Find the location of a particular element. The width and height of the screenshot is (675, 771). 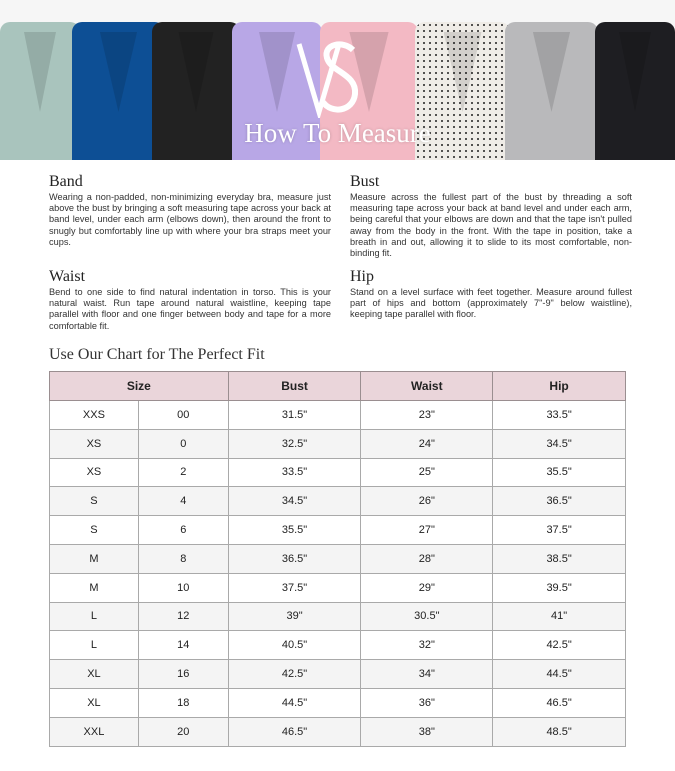

bust-cell: 36.5" is located at coordinates (294, 558).